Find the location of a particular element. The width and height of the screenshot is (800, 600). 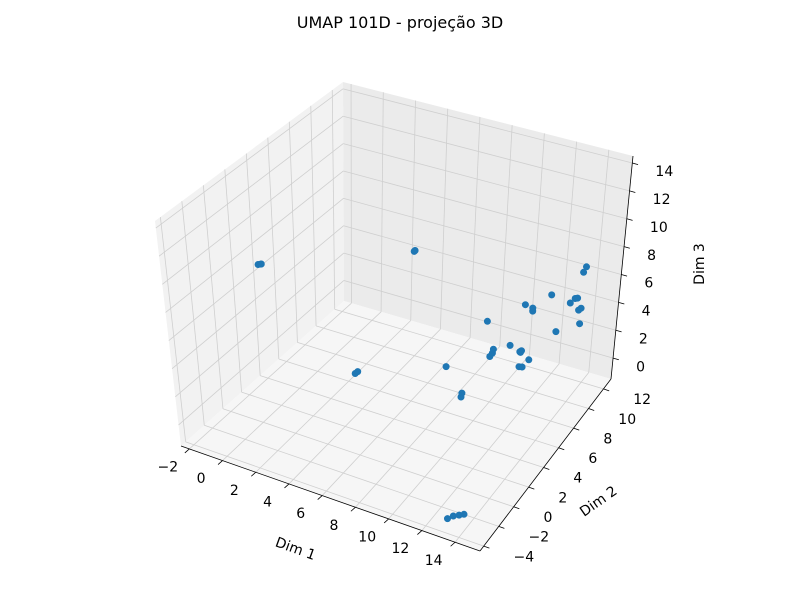

x-tick-label: 0 is located at coordinates (201, 479).